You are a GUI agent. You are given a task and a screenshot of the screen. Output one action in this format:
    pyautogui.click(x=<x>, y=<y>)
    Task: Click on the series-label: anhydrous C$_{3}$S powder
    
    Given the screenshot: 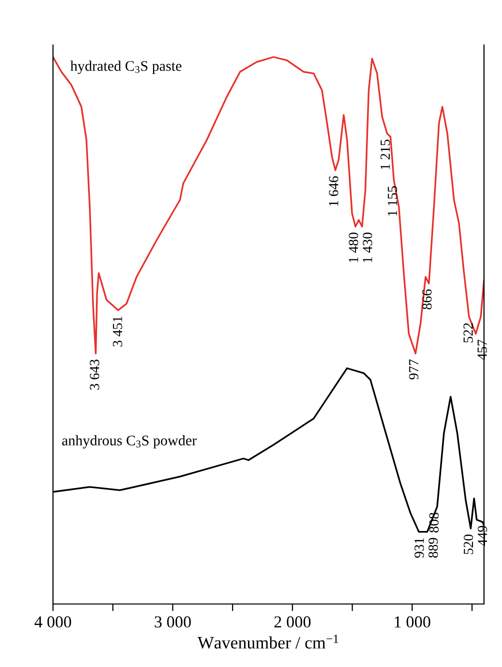 What is the action you would take?
    pyautogui.click(x=129, y=441)
    